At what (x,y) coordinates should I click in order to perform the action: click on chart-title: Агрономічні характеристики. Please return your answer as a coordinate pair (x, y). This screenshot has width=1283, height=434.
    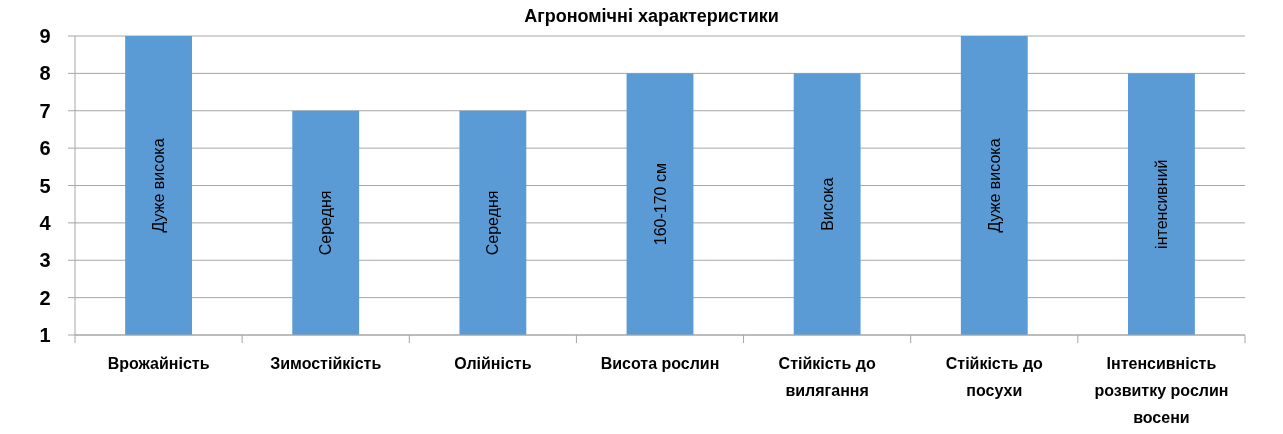
    Looking at the image, I should click on (651, 16).